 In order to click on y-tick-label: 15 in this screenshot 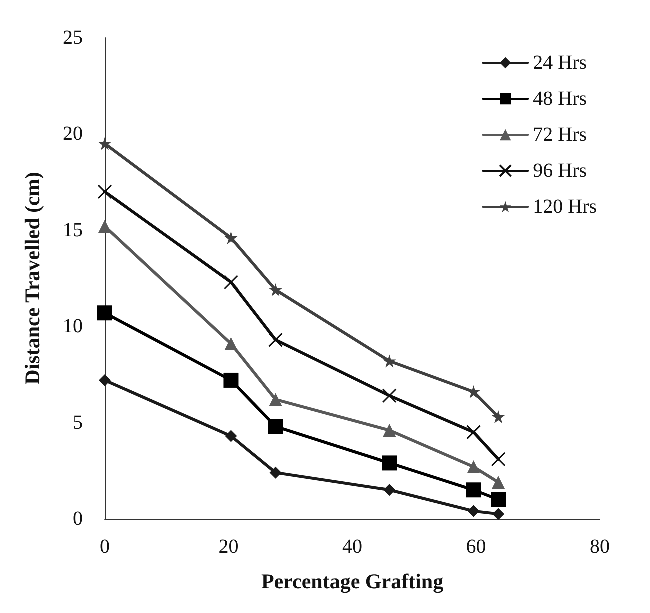, I will do `click(73, 230)`.